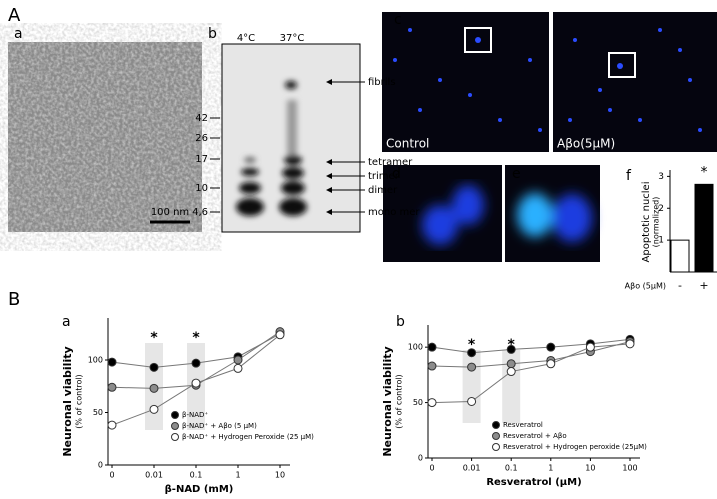 The image size is (717, 499). Describe the element at coordinates (523, 425) in the screenshot. I see `legend-label: Resveratrol` at that location.